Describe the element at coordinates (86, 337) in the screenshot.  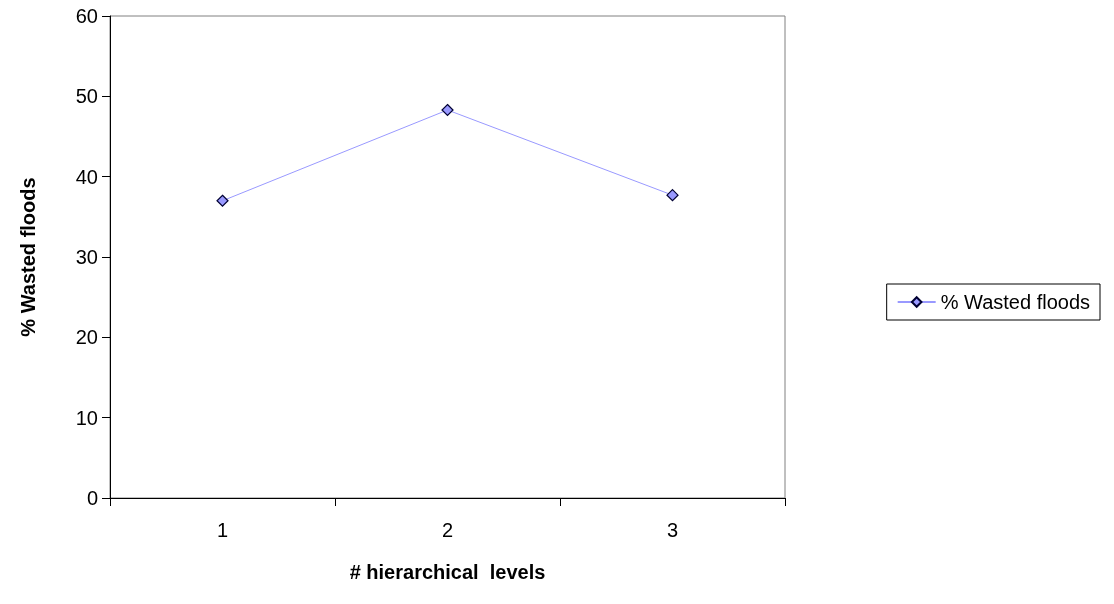
I see `y-tick-label: 20` at that location.